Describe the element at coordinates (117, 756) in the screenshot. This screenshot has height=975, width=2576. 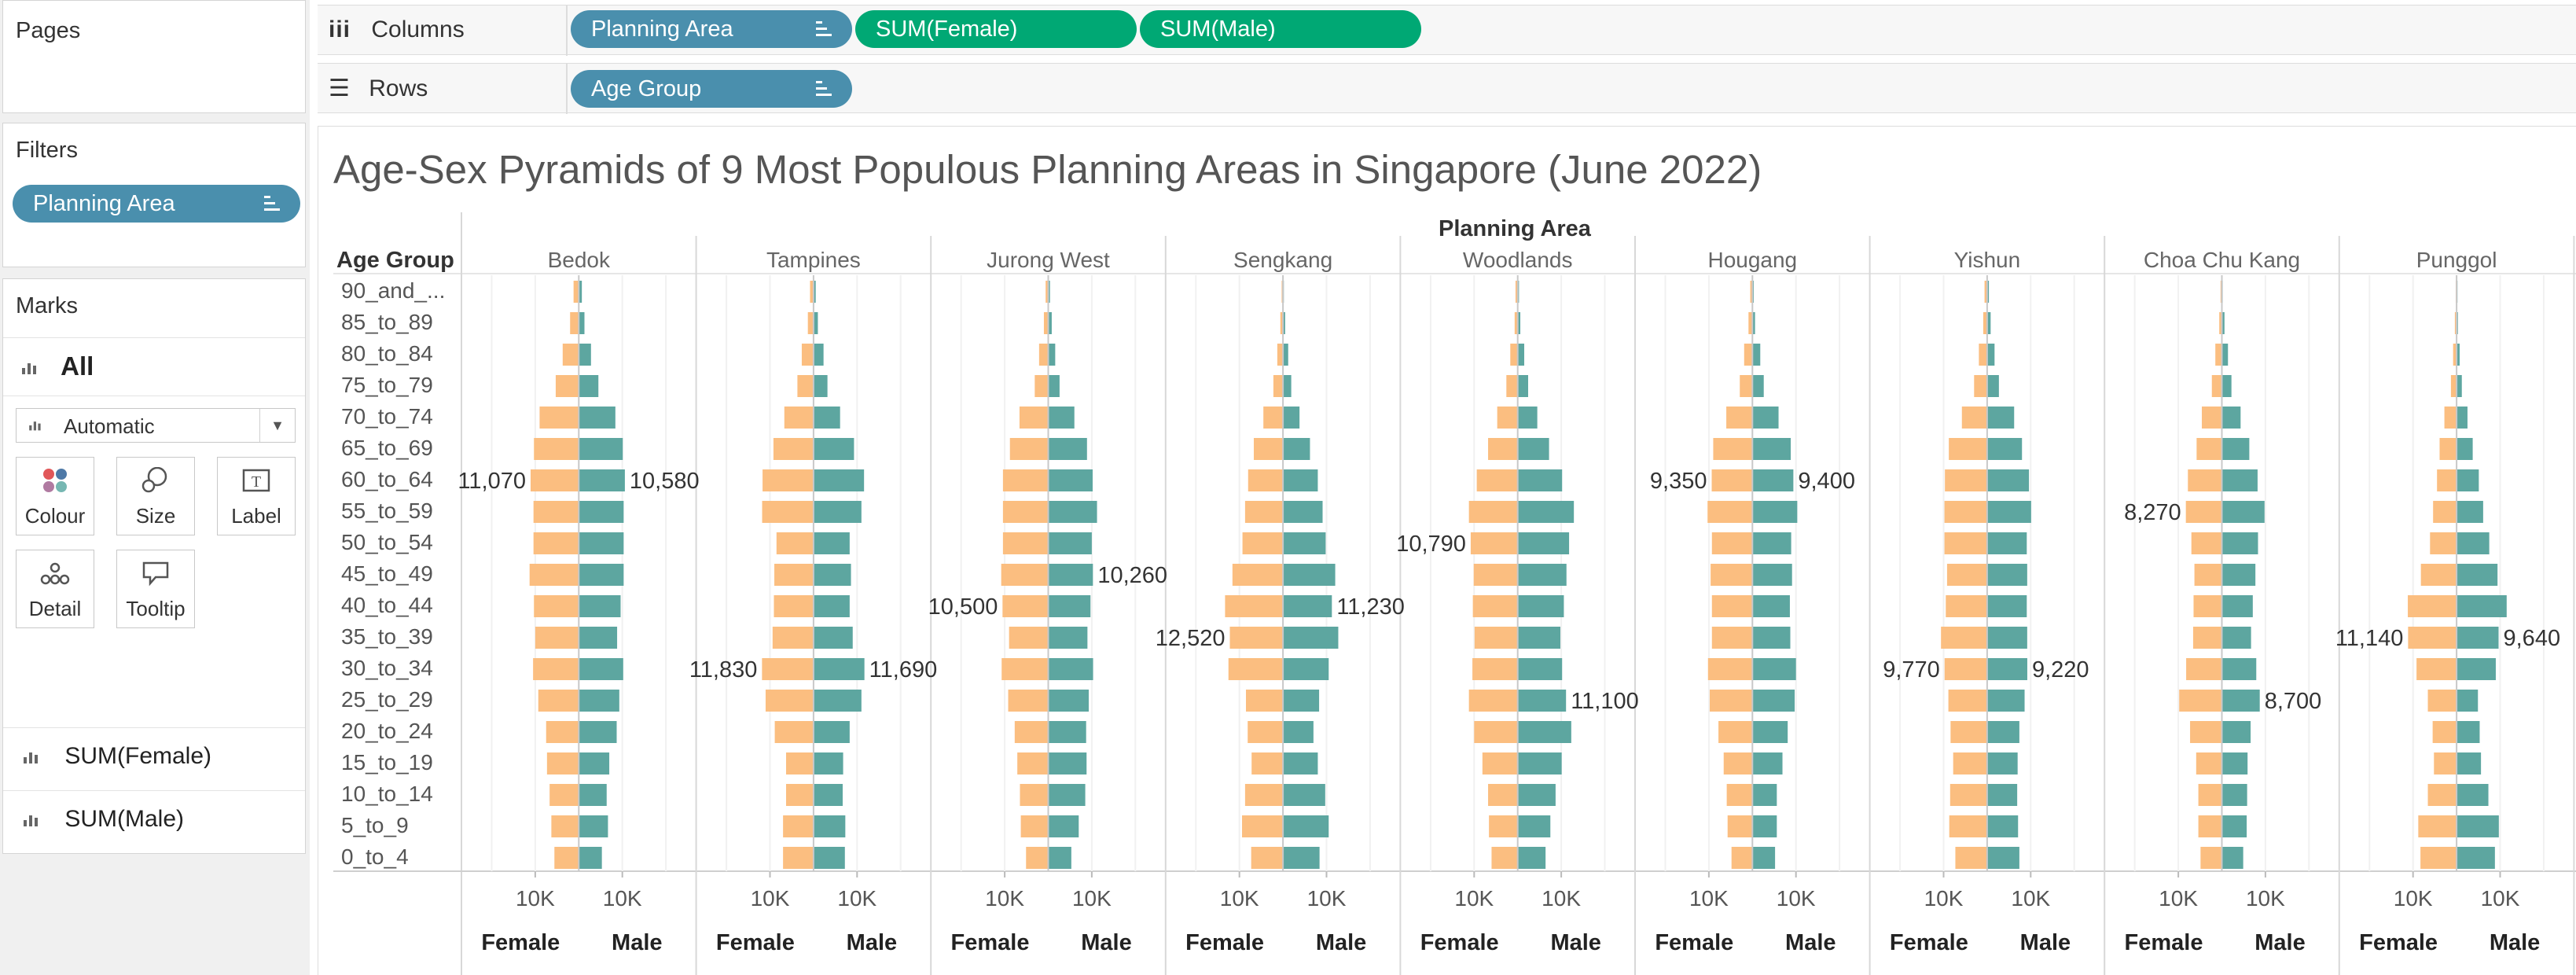
I see `measure-row-female: SUM(Female)` at that location.